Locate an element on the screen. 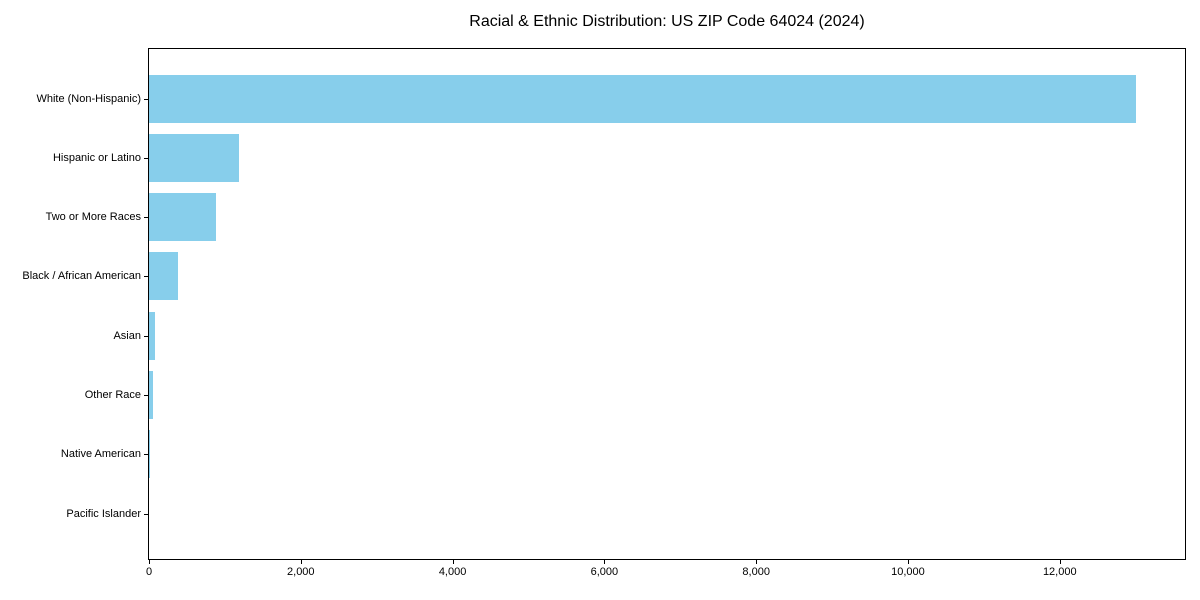 The image size is (1200, 600). y-axis-label: Hispanic or Latino is located at coordinates (96, 157).